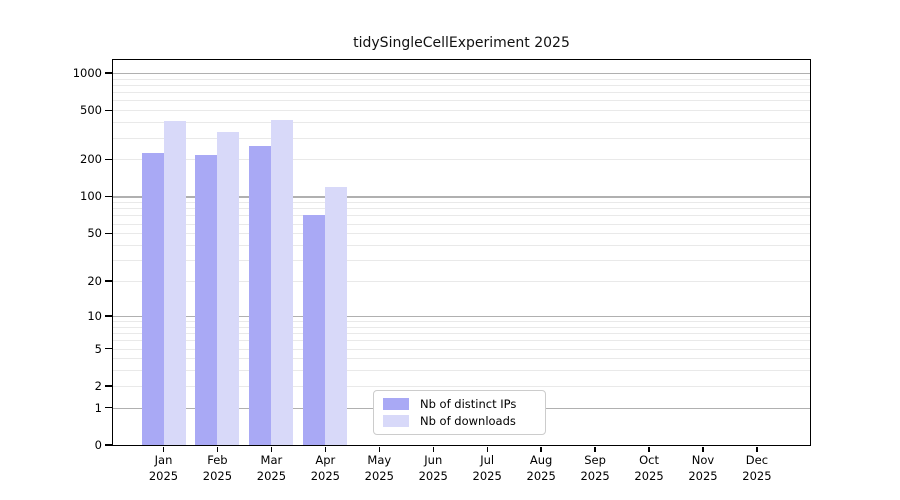 The image size is (900, 500). I want to click on x-tick-label-line: Jun, so click(433, 460).